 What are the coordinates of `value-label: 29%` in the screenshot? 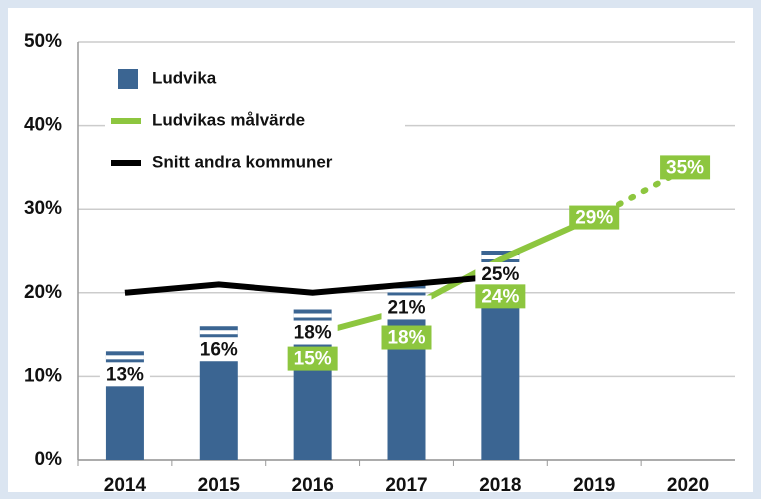 It's located at (594, 218).